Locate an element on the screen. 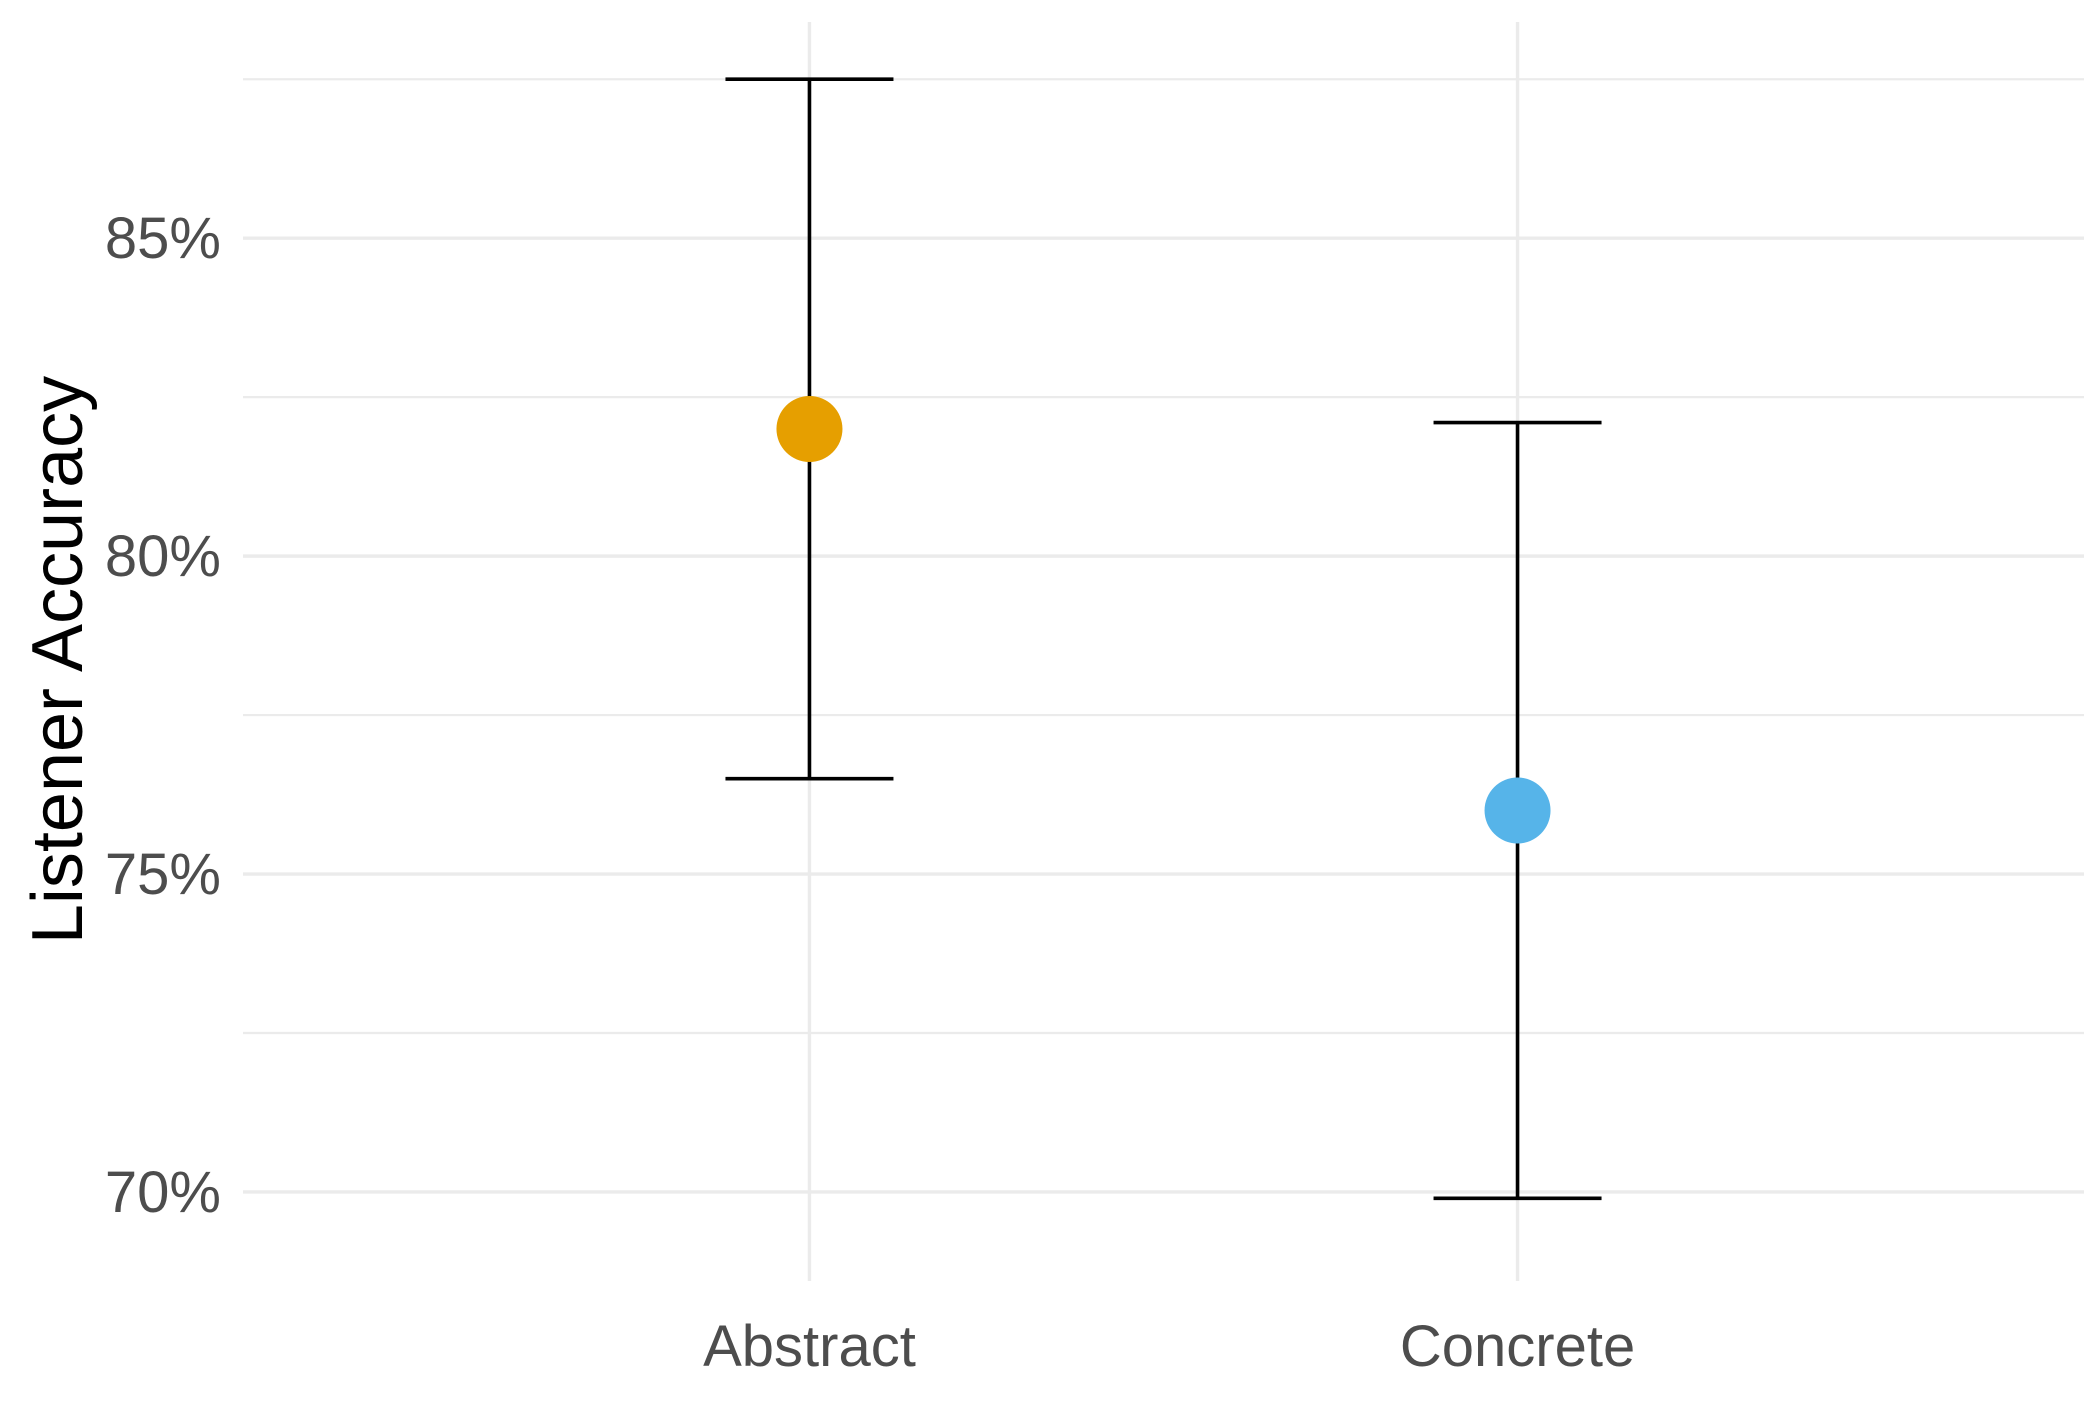 Image resolution: width=2100 pixels, height=1401 pixels. point-concrete is located at coordinates (1517, 810).